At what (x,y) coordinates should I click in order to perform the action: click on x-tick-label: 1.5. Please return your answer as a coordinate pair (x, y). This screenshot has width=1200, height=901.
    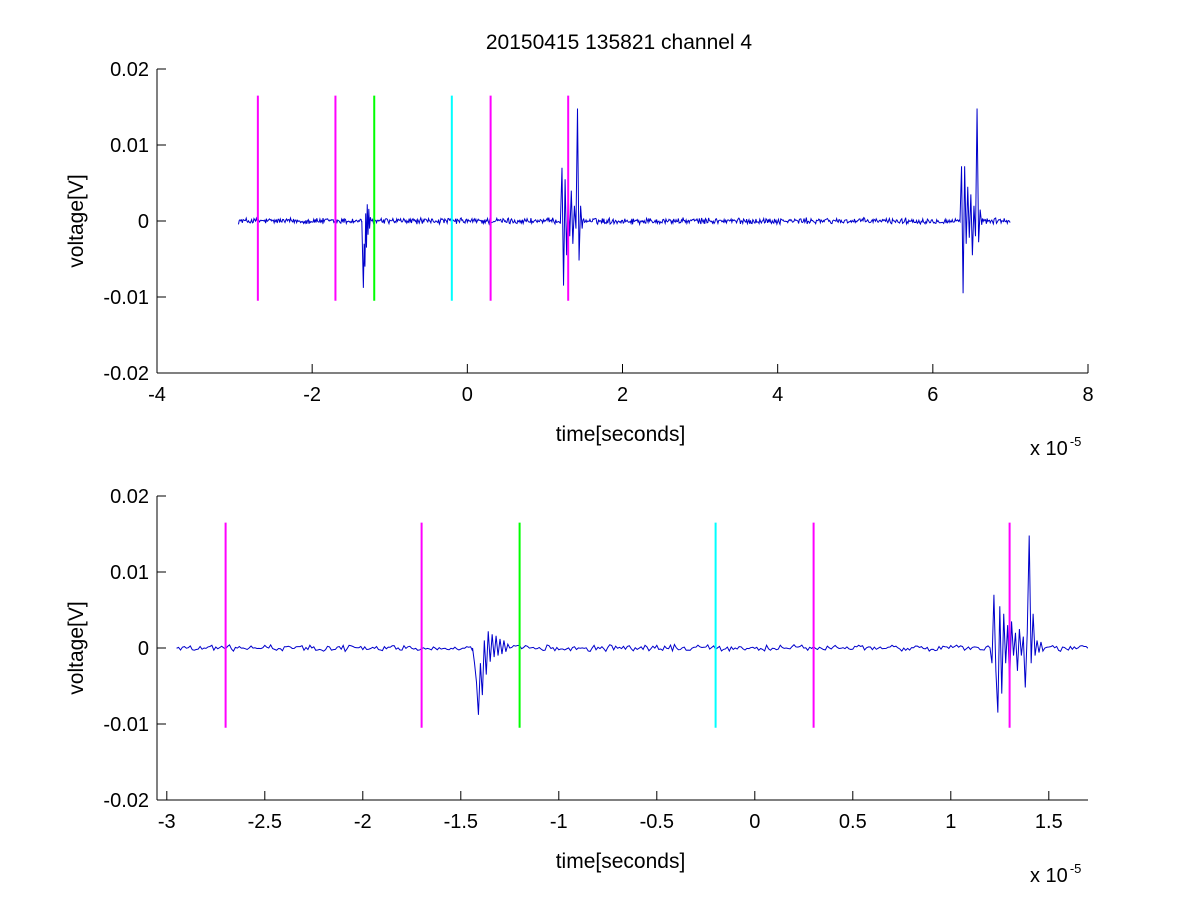
    Looking at the image, I should click on (1049, 822).